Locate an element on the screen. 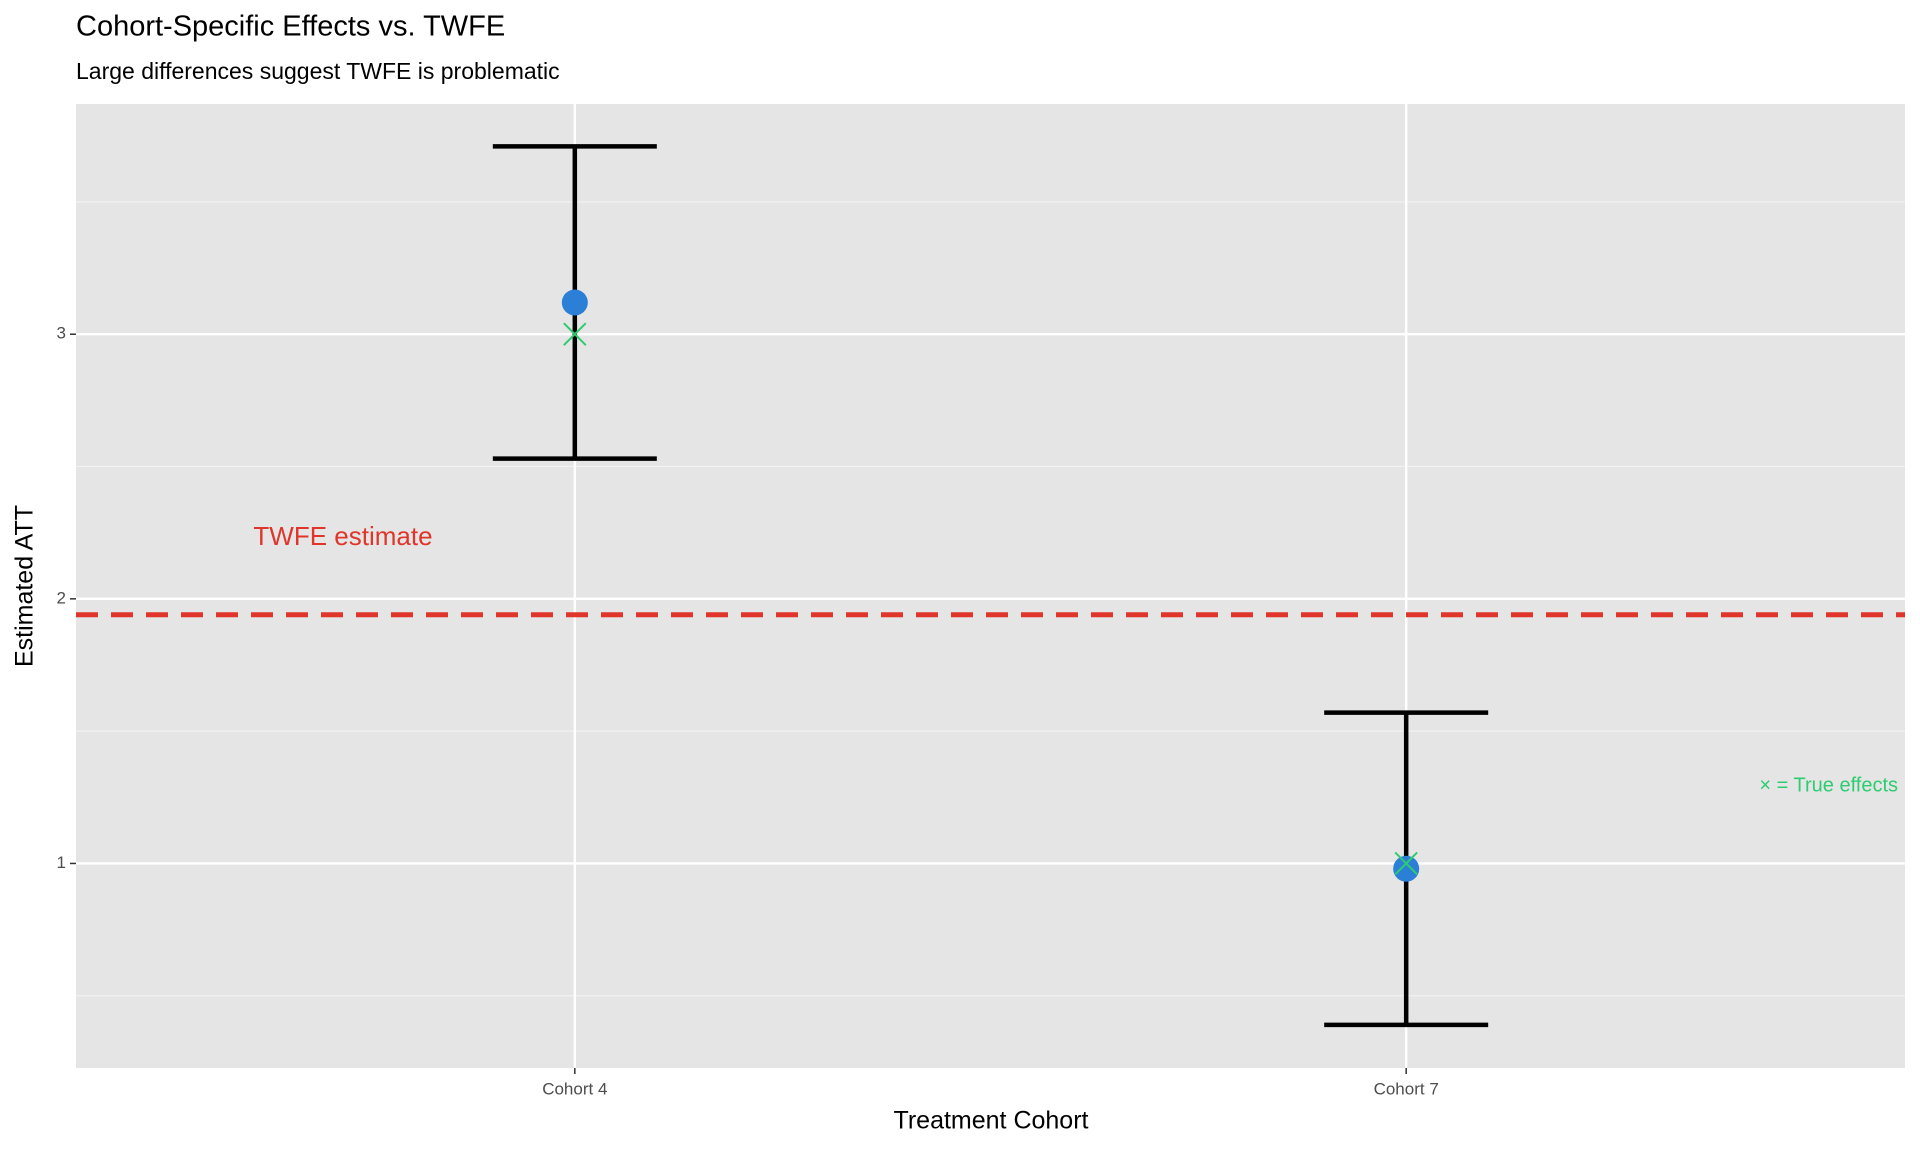  x-tick-label: Cohort 7 is located at coordinates (1406, 1088).